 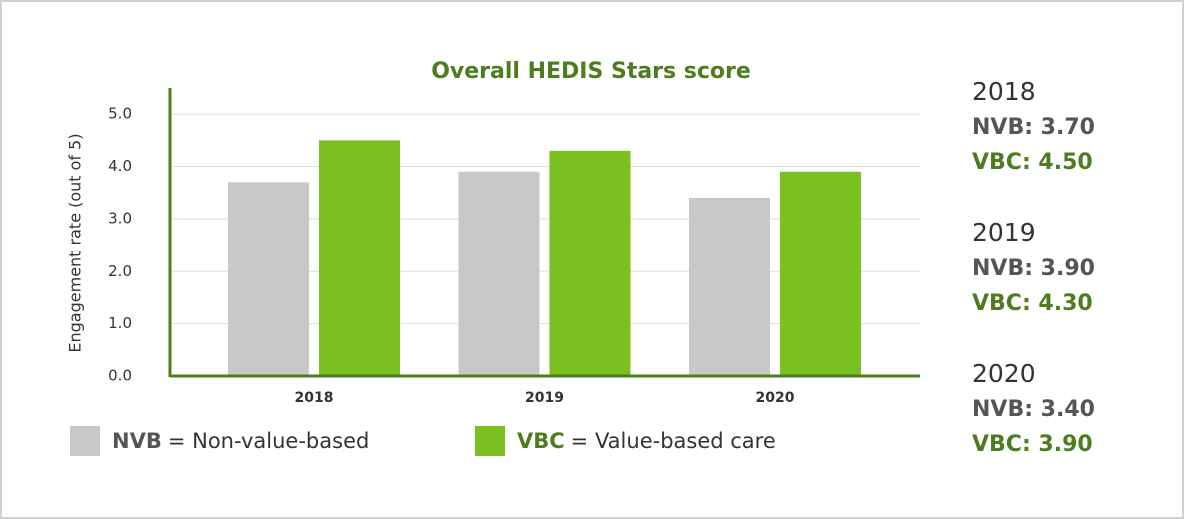 What do you see at coordinates (1033, 127) in the screenshot?
I see `side-value-label: NVB: 3.70` at bounding box center [1033, 127].